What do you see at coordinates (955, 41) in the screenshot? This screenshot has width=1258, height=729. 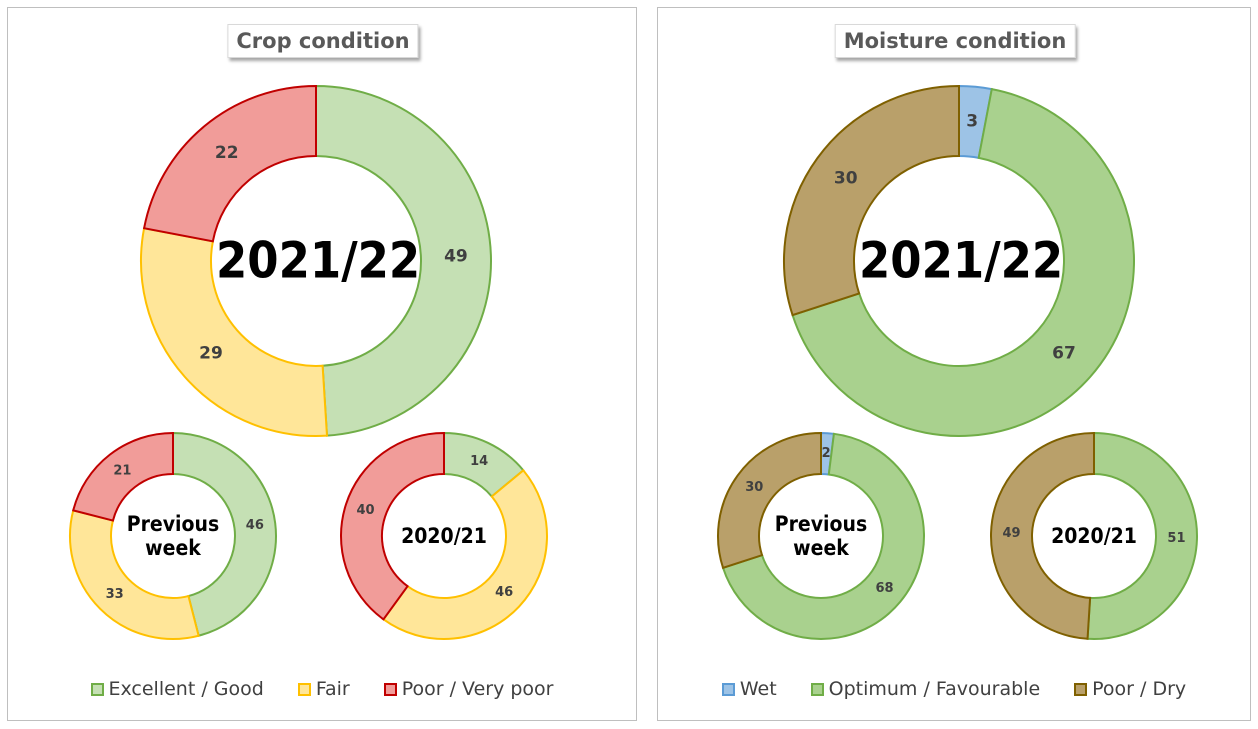 I see `chart-title: Moisture condition` at bounding box center [955, 41].